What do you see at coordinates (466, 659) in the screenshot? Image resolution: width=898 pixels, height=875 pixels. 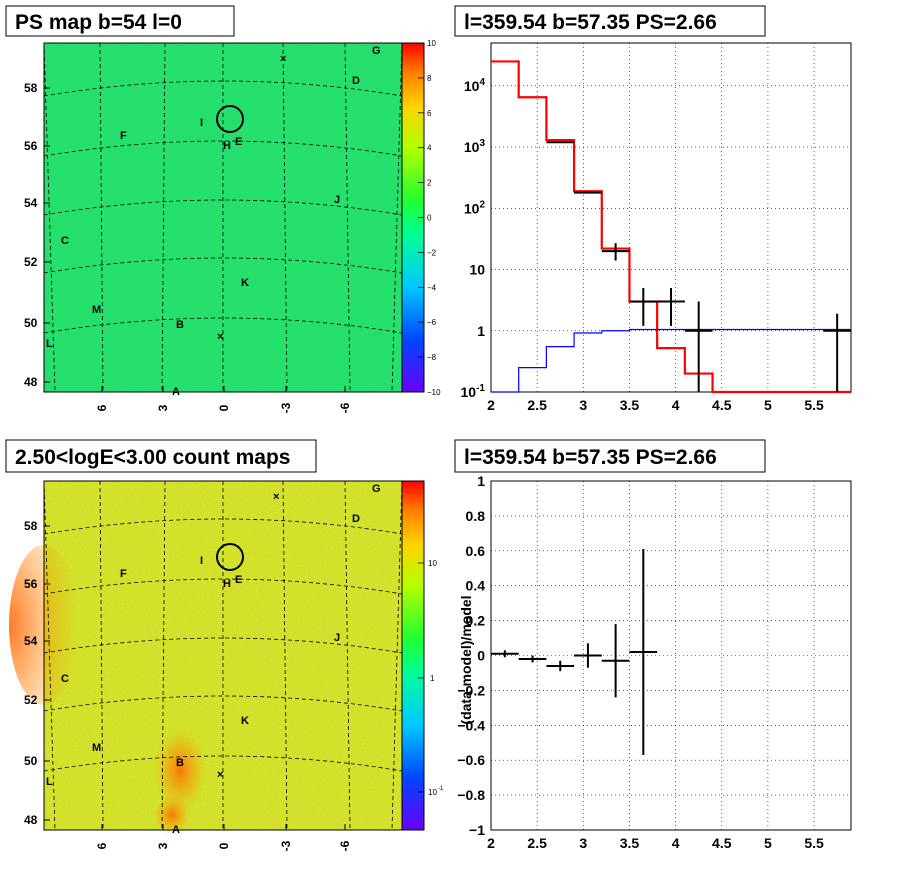 I see `residuals-ylabel: (data-model)/model` at bounding box center [466, 659].